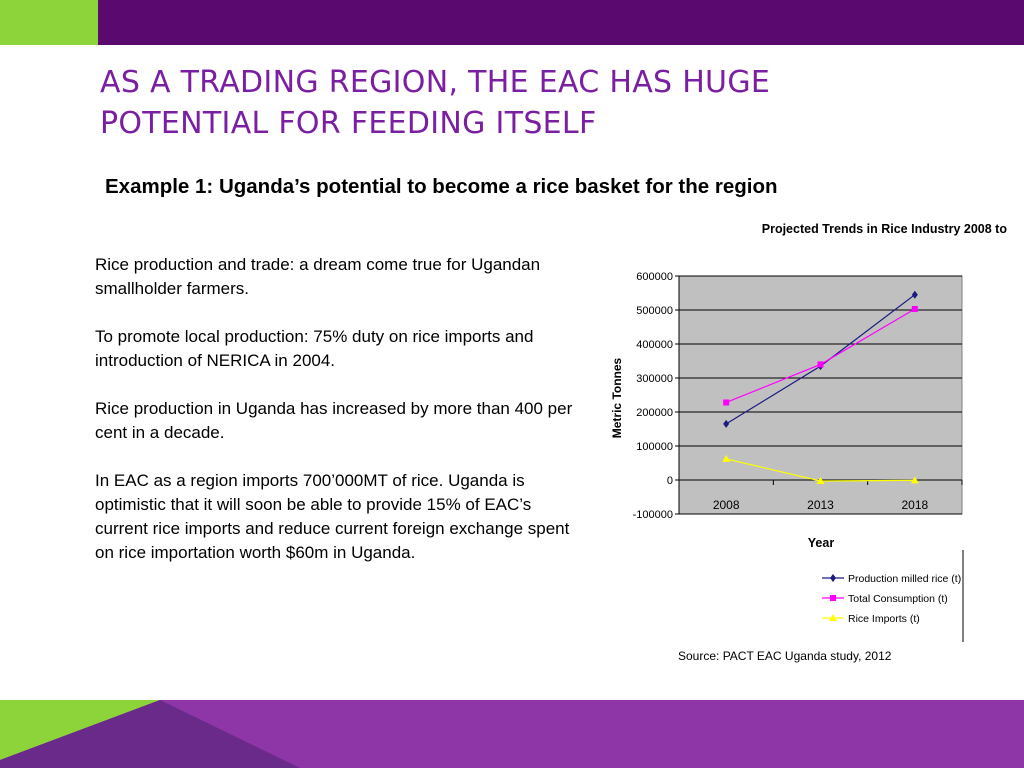 The height and width of the screenshot is (768, 1024). What do you see at coordinates (670, 481) in the screenshot?
I see `y-tick-label: 0` at bounding box center [670, 481].